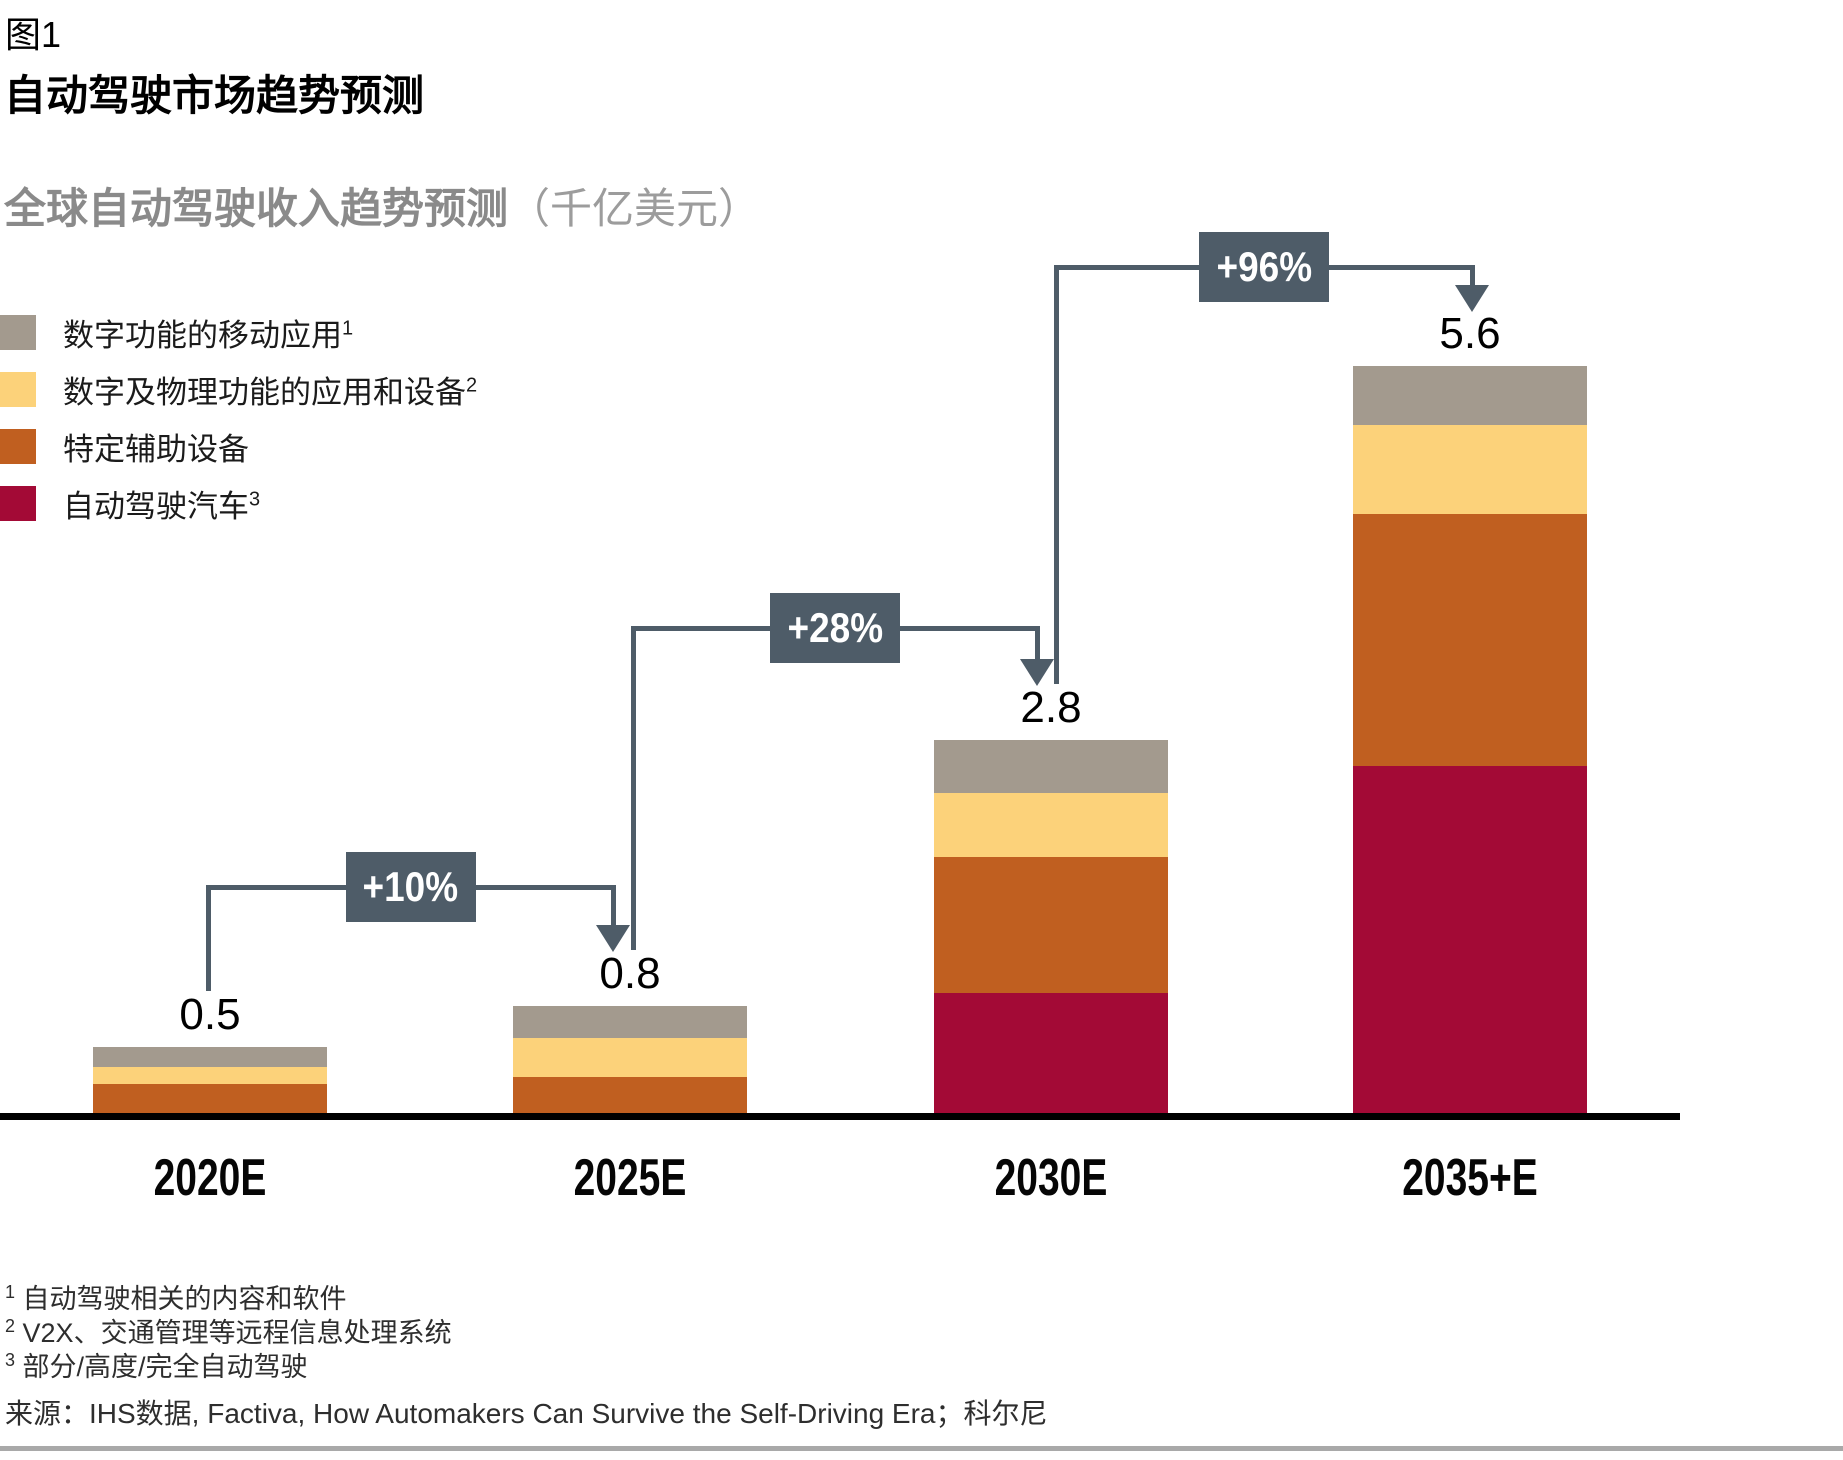  I want to click on legend-swatch-crimson, so click(18, 503).